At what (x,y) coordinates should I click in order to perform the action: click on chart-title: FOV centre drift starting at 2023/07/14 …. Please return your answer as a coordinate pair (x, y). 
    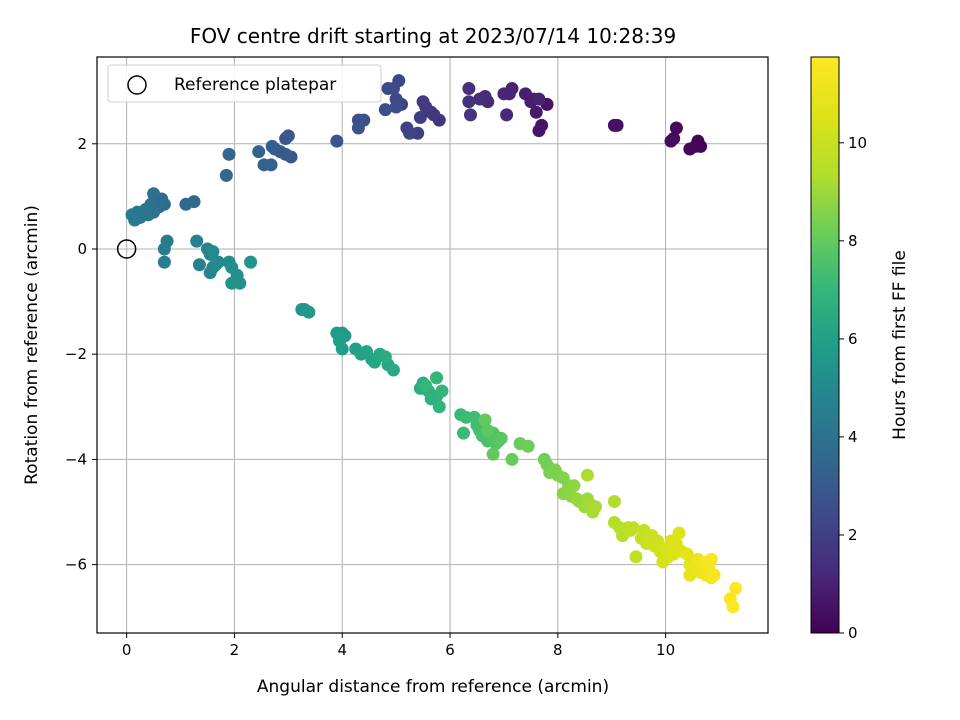
    Looking at the image, I should click on (433, 36).